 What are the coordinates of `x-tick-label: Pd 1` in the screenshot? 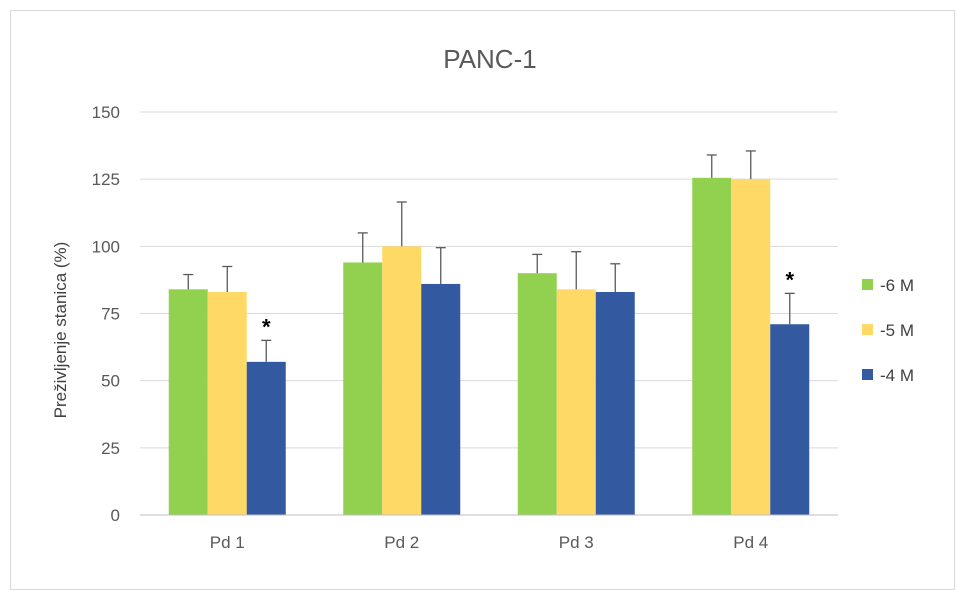 It's located at (227, 542).